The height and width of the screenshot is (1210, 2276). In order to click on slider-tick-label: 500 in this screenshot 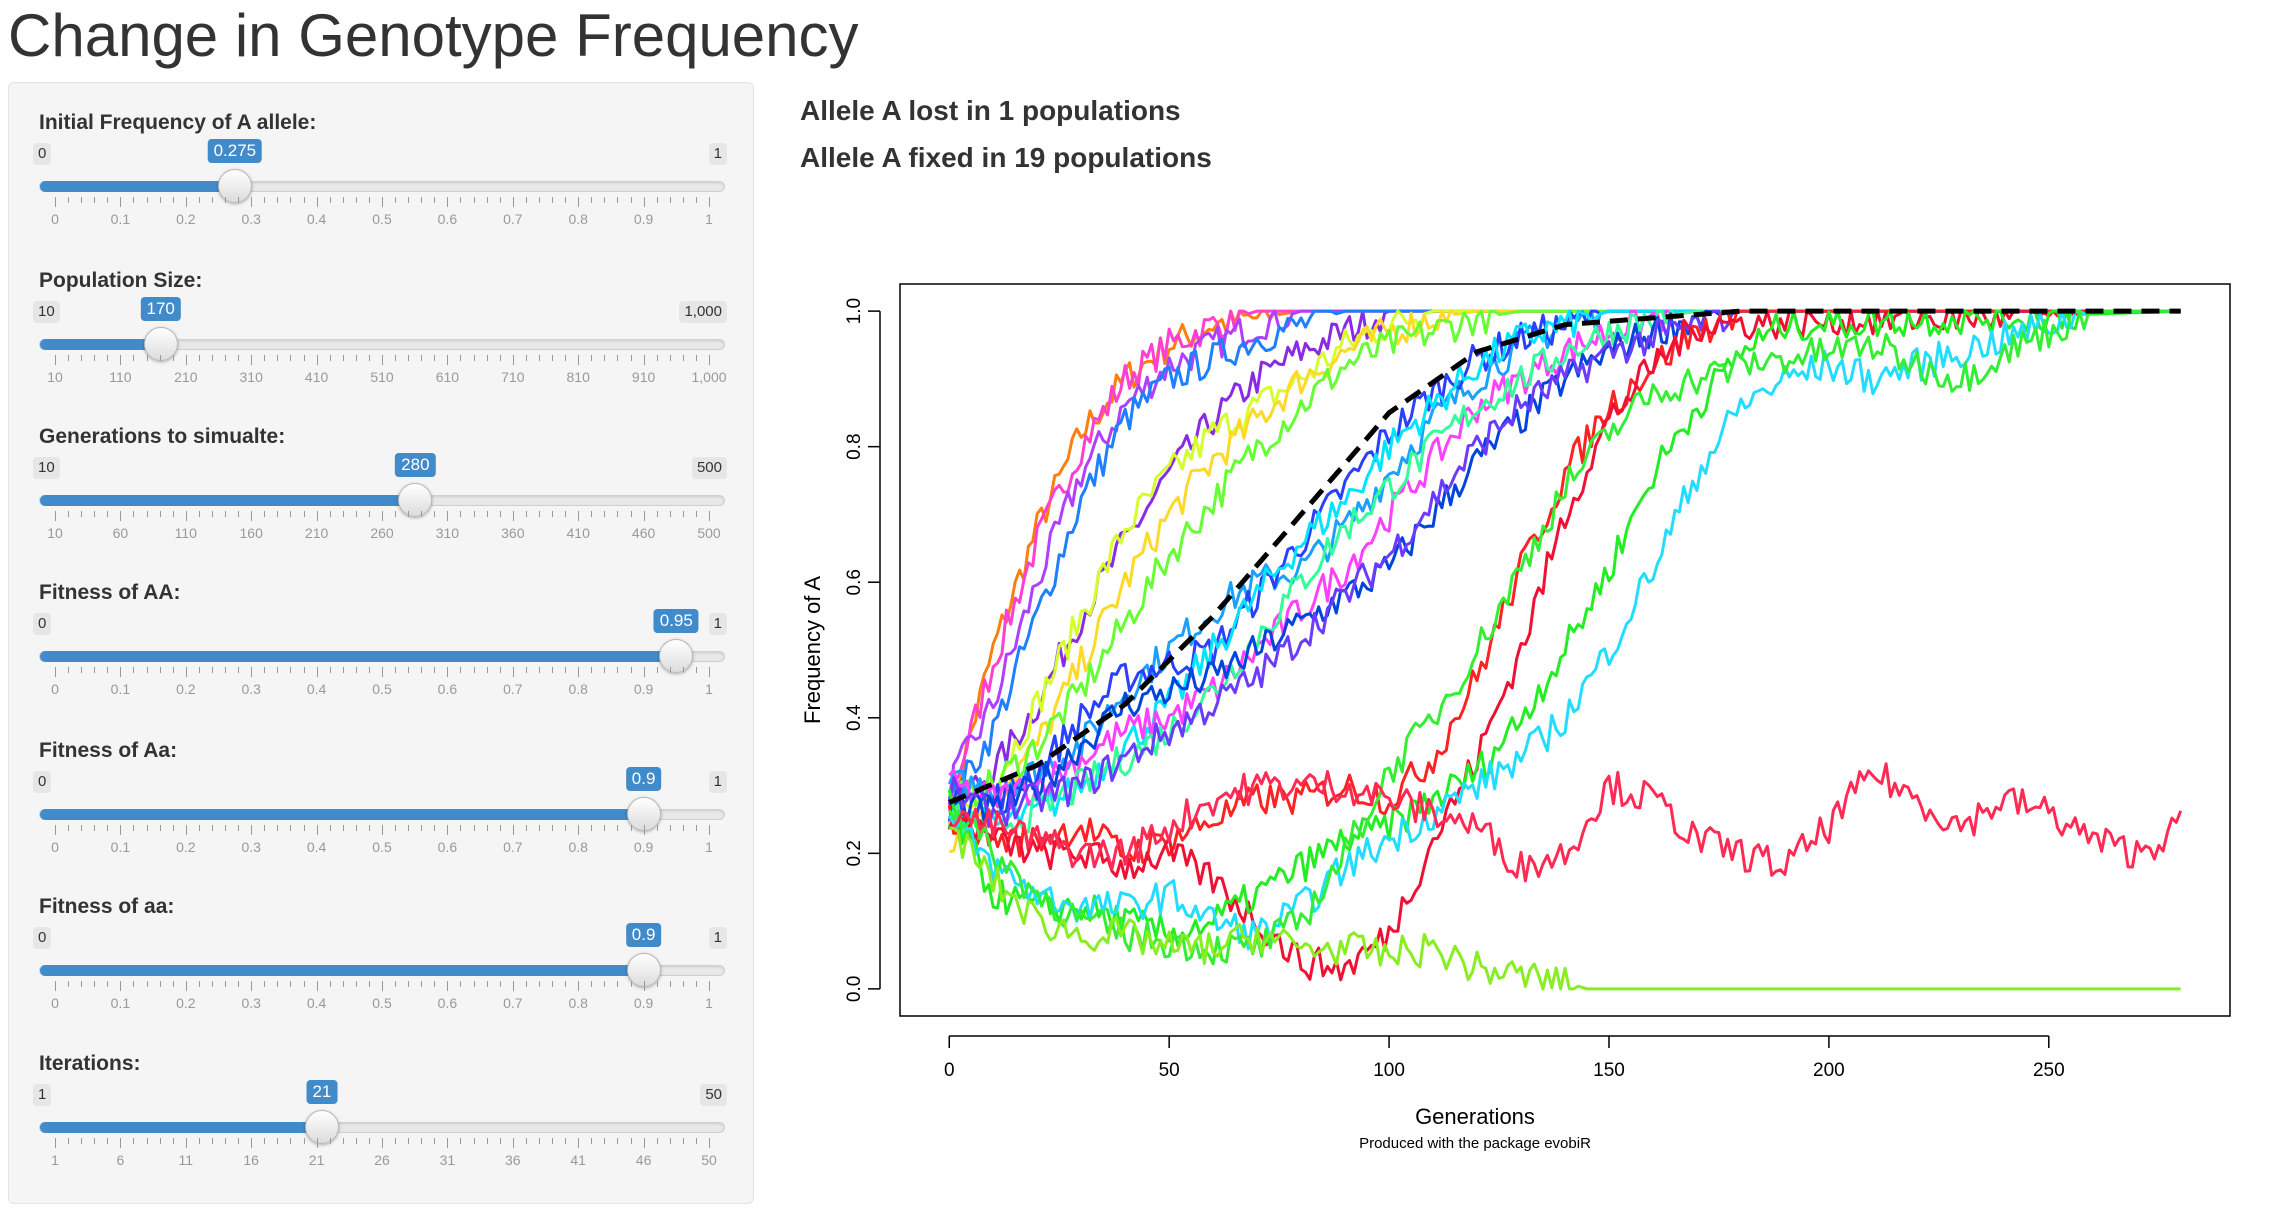, I will do `click(709, 533)`.